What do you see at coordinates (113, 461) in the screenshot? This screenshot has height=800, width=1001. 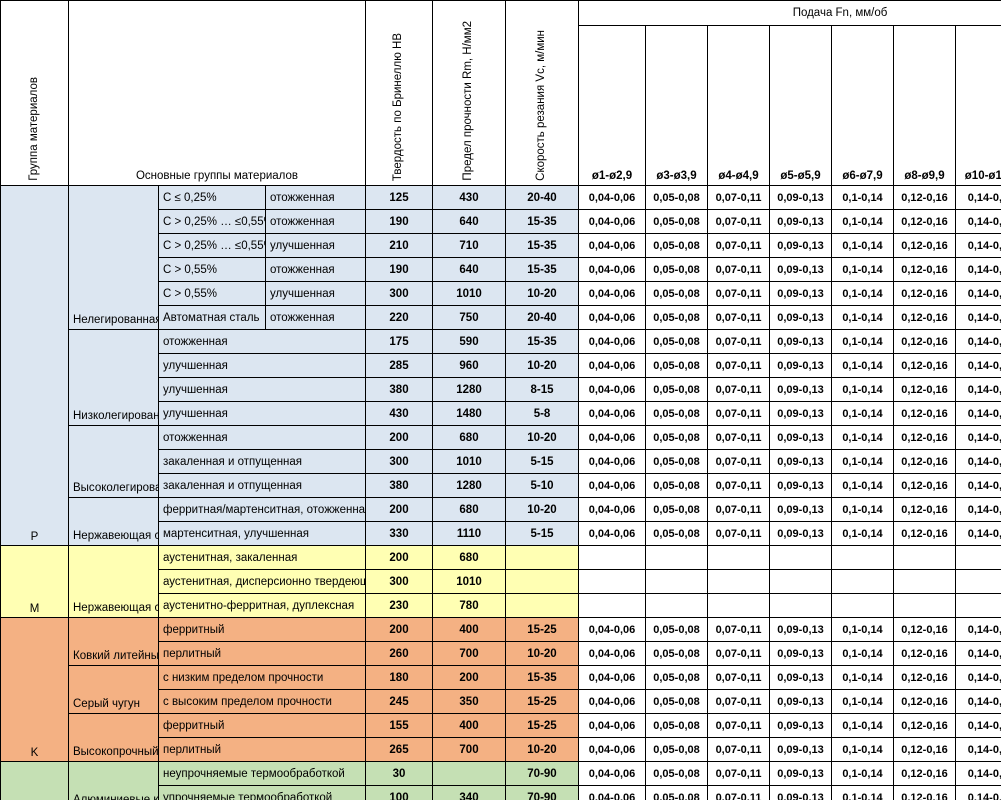 I see `material-type-cell: Высоколегированная сталь` at bounding box center [113, 461].